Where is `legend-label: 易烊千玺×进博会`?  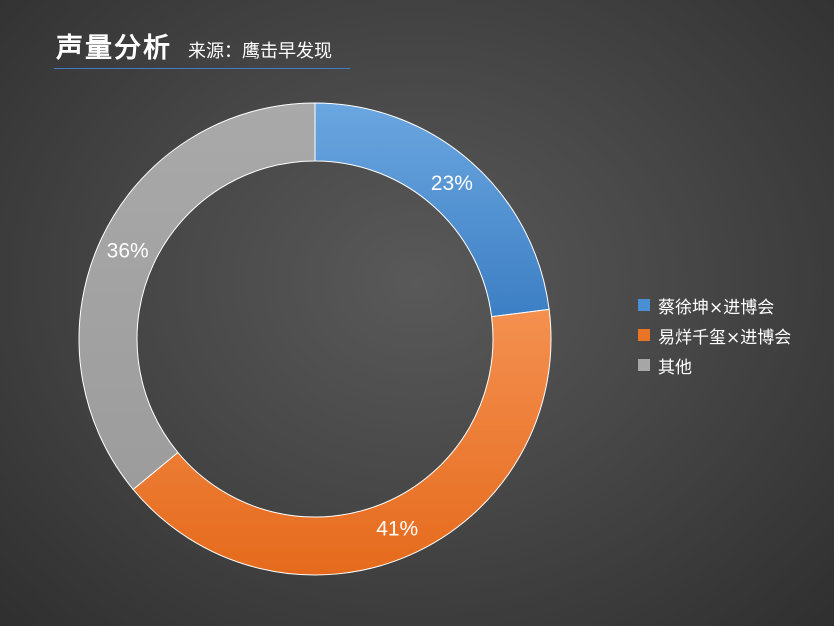 legend-label: 易烊千玺×进博会 is located at coordinates (725, 337).